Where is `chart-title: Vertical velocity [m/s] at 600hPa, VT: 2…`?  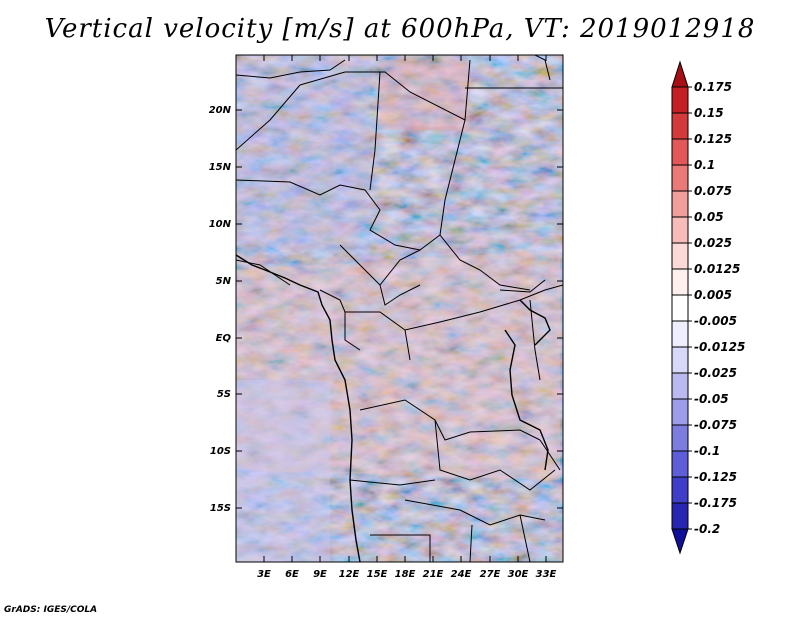
chart-title: Vertical velocity [m/s] at 600hPa, VT: 2… is located at coordinates (400, 29).